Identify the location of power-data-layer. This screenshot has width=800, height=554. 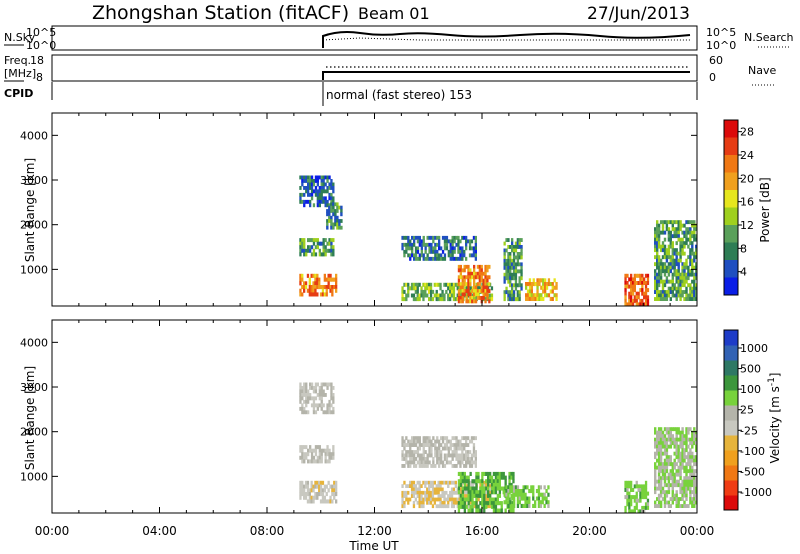
(498, 241).